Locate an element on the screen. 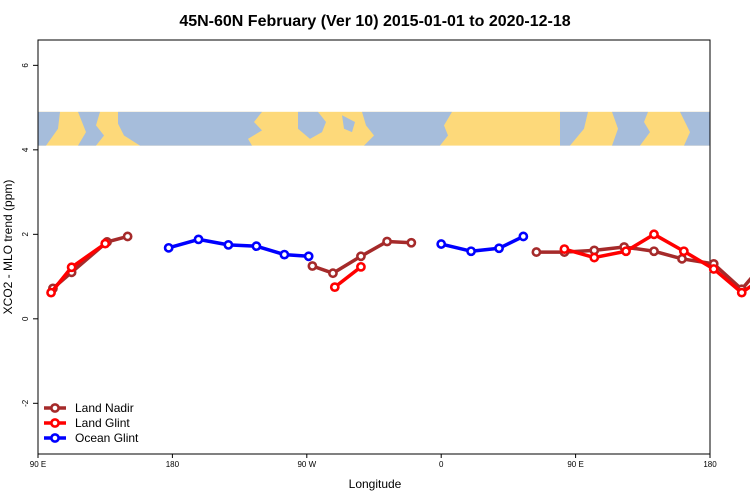 The height and width of the screenshot is (500, 750). legend-label: Ocean Glint is located at coordinates (107, 438).